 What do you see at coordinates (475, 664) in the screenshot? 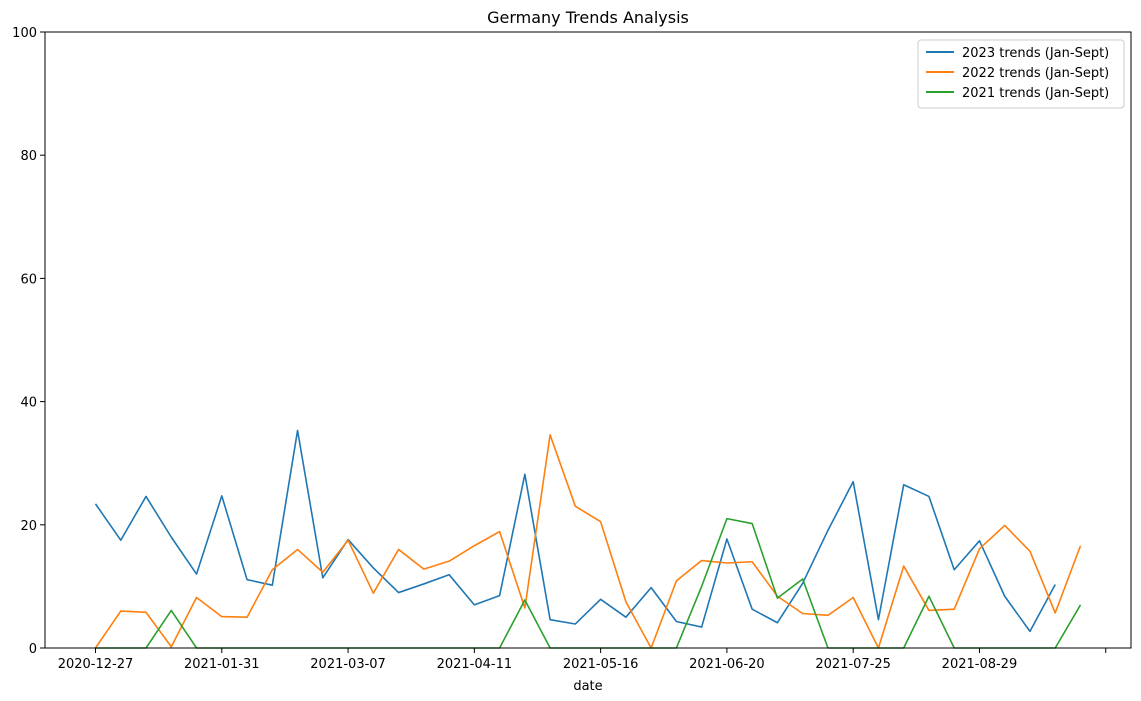
I see `x-tick-label: 2021-04-11` at bounding box center [475, 664].